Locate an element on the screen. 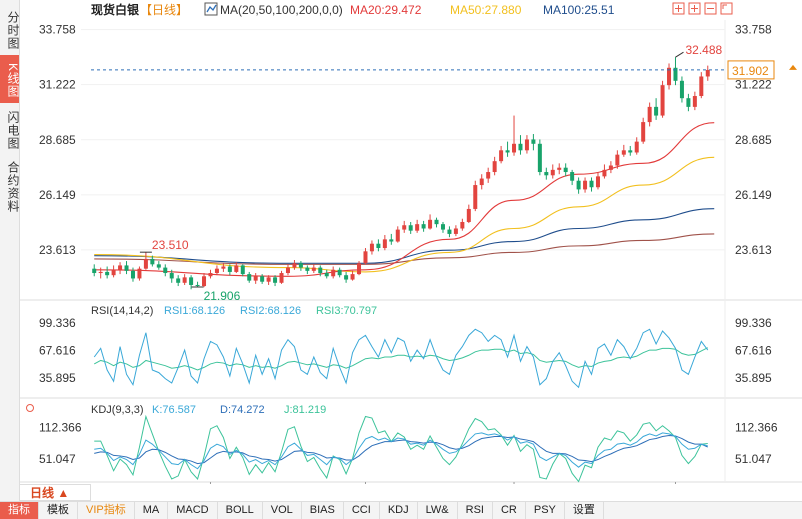  rsi3-line is located at coordinates (400, 359).